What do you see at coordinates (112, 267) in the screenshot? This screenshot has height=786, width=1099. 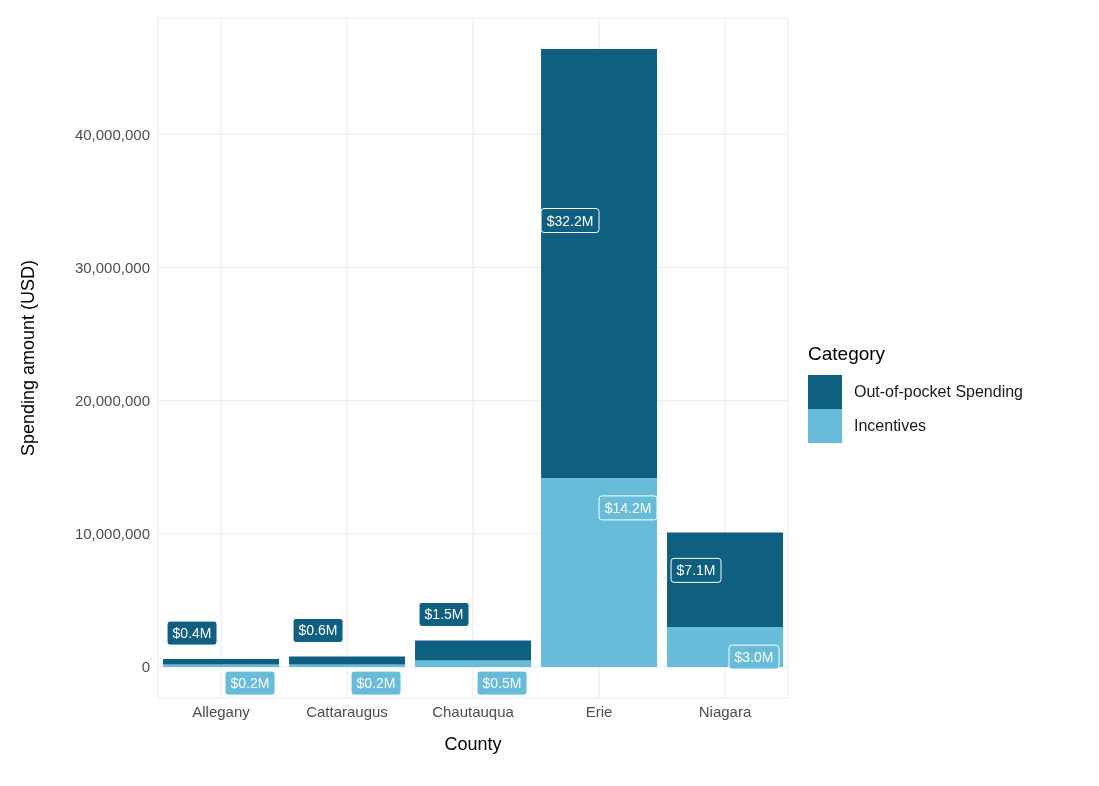 I see `y-tick-label: 30,000,000` at bounding box center [112, 267].